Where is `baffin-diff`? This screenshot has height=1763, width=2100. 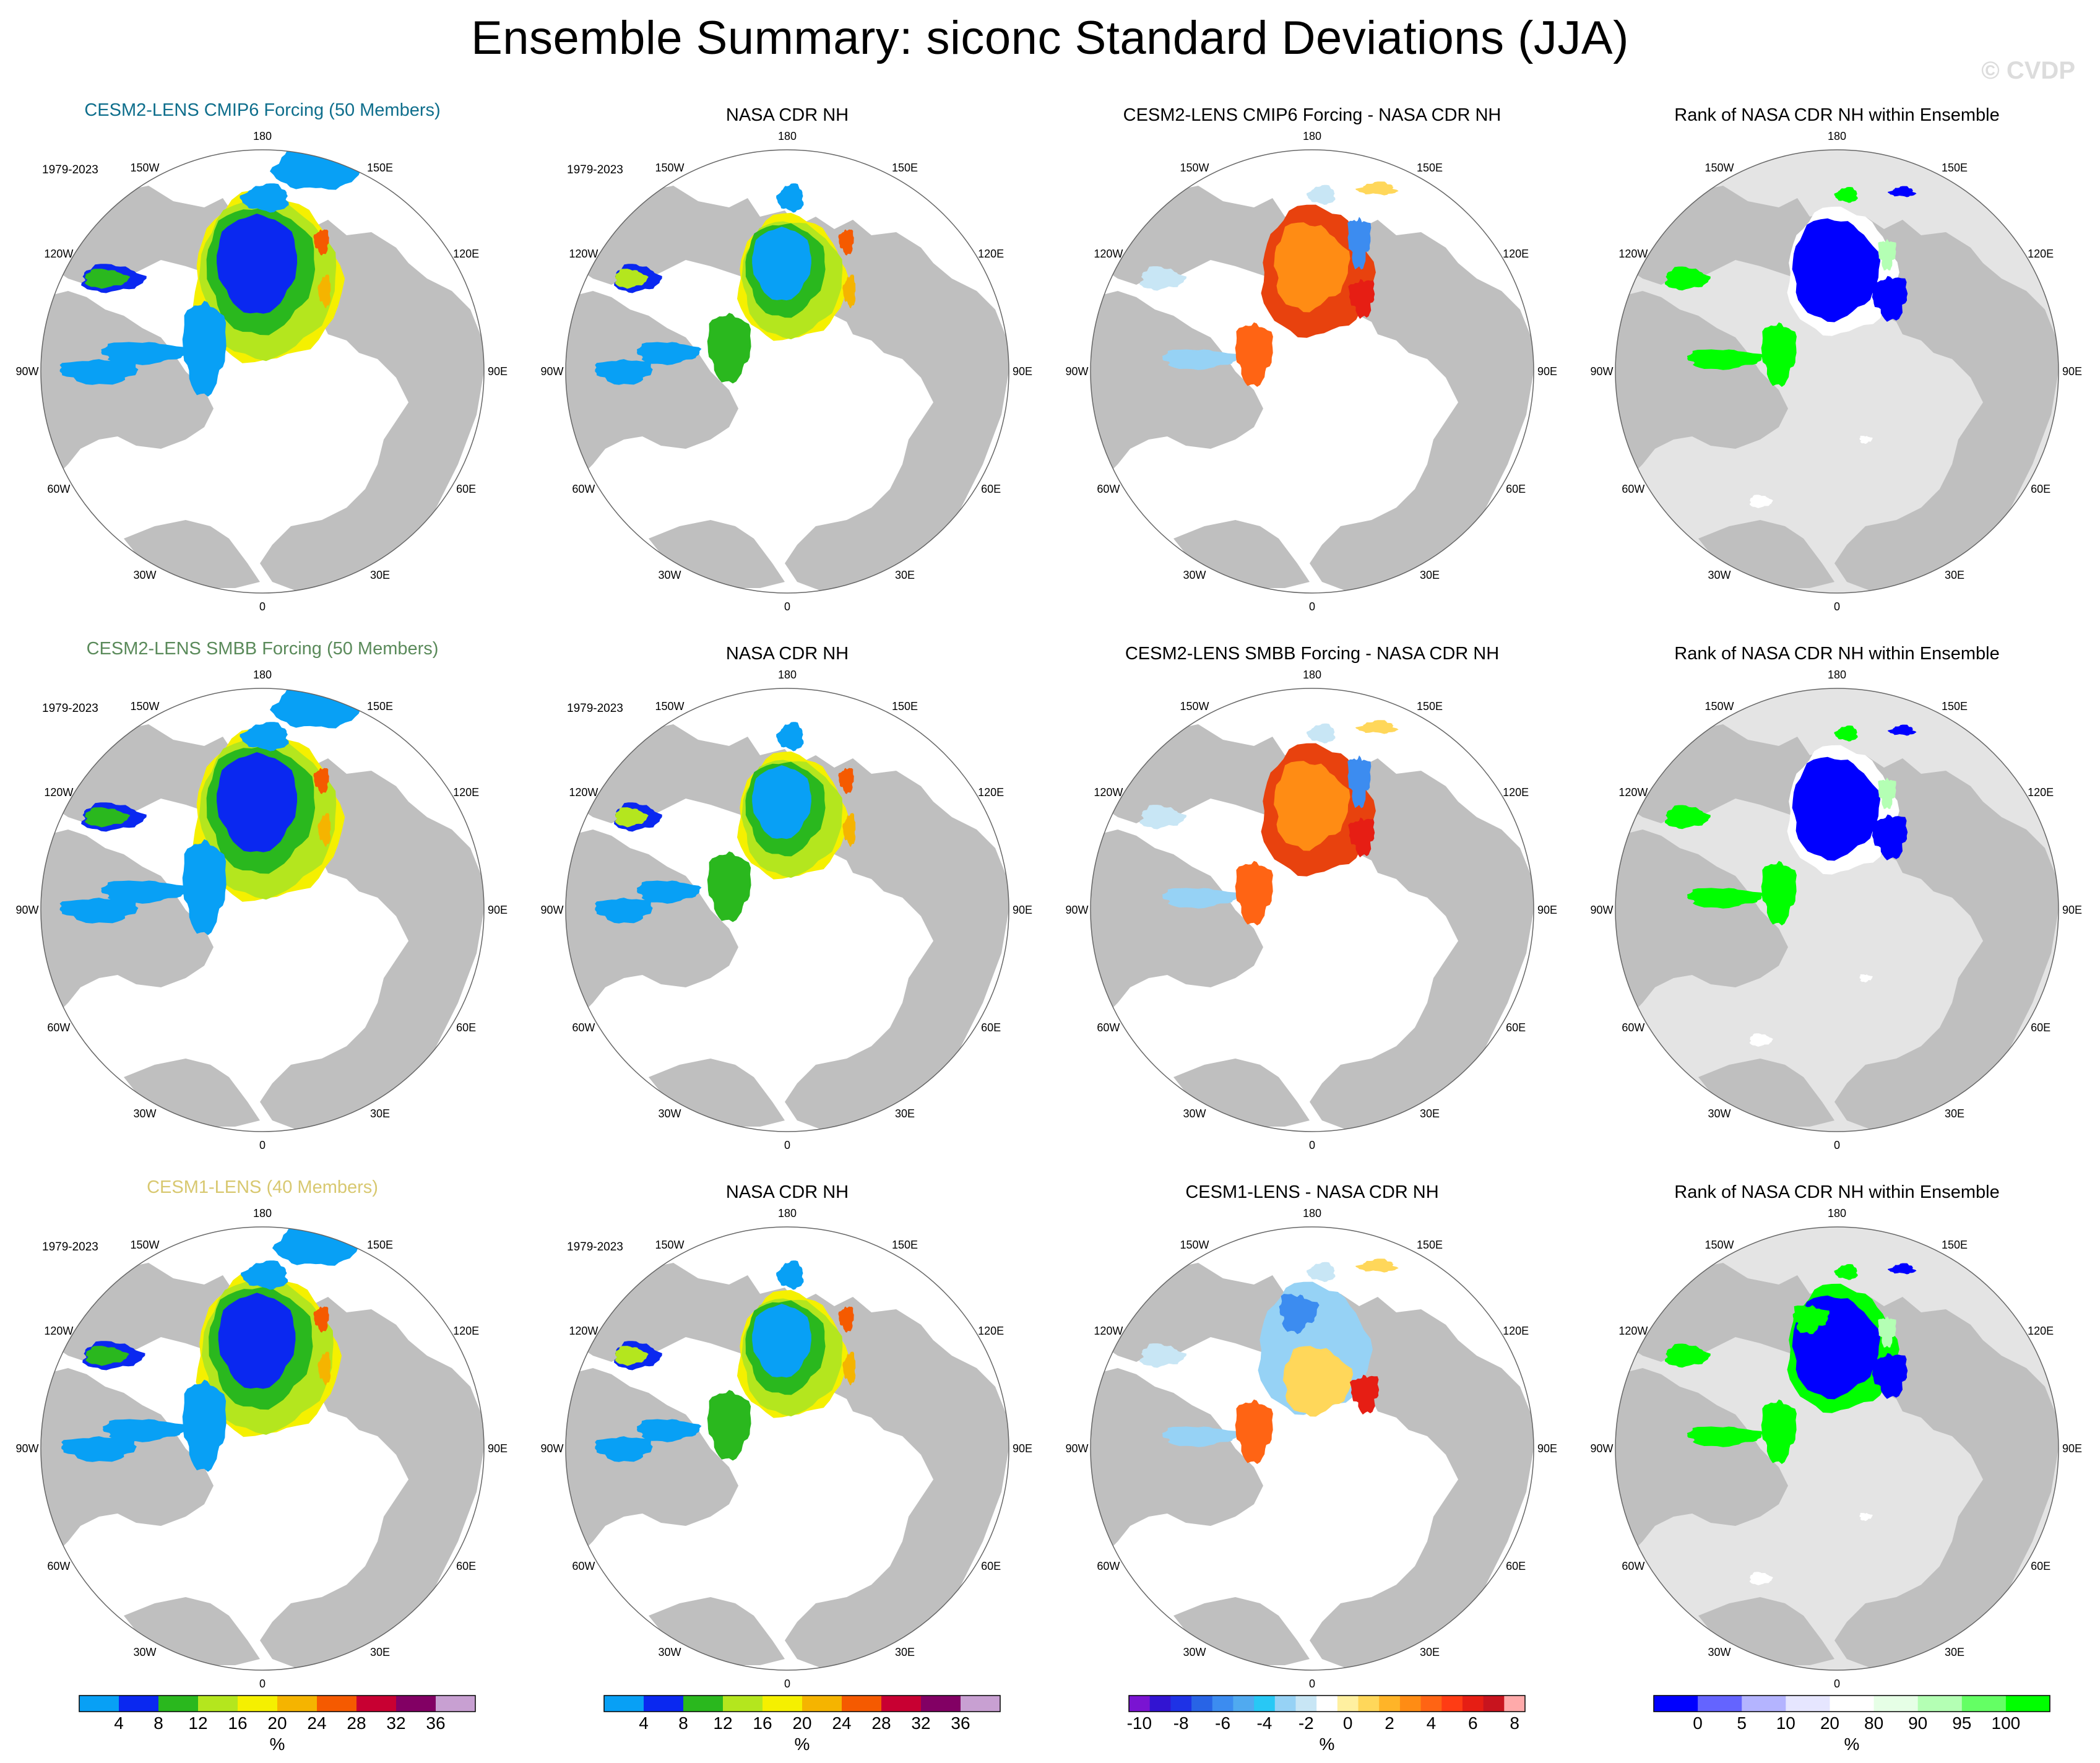 baffin-diff is located at coordinates (1201, 1436).